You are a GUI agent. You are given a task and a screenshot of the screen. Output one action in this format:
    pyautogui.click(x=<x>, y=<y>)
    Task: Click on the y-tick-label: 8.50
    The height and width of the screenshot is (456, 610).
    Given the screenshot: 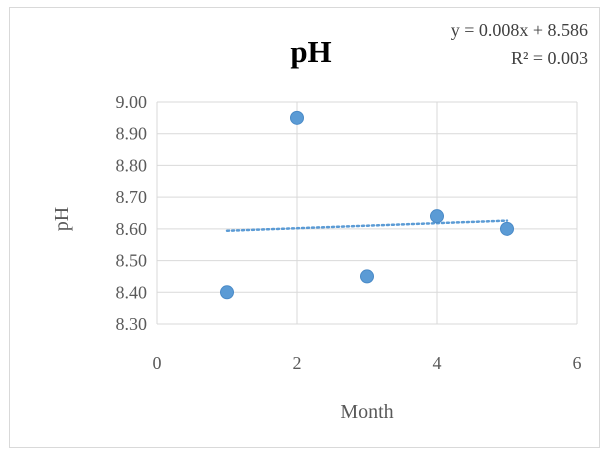 What is the action you would take?
    pyautogui.click(x=132, y=261)
    